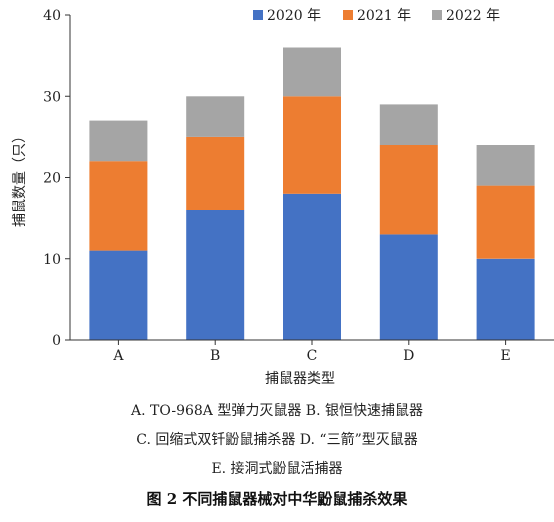  What do you see at coordinates (56, 341) in the screenshot?
I see `y-tick-label: 0` at bounding box center [56, 341].